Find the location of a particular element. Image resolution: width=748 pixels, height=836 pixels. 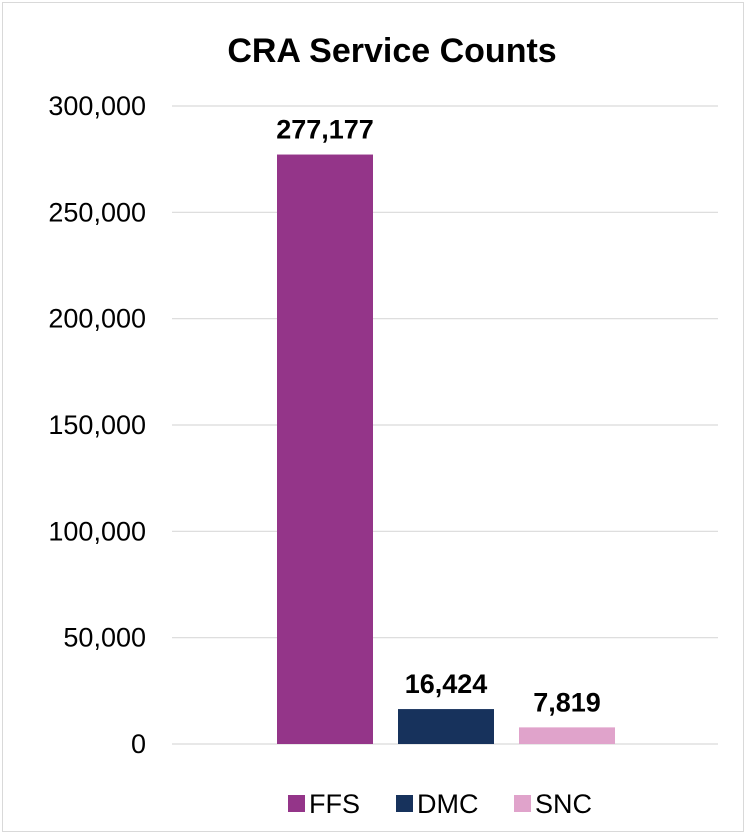

legend-label-snc: SNC is located at coordinates (563, 804).